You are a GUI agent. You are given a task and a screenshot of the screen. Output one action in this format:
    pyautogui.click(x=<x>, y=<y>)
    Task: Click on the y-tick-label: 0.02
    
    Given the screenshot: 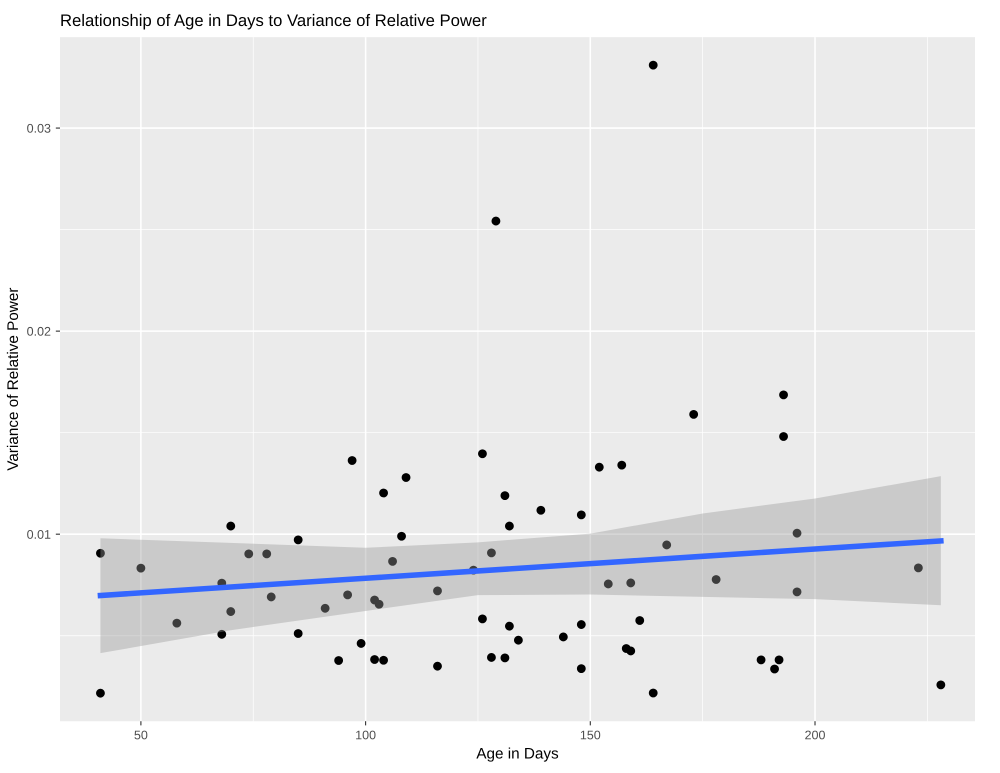 What is the action you would take?
    pyautogui.click(x=38, y=331)
    